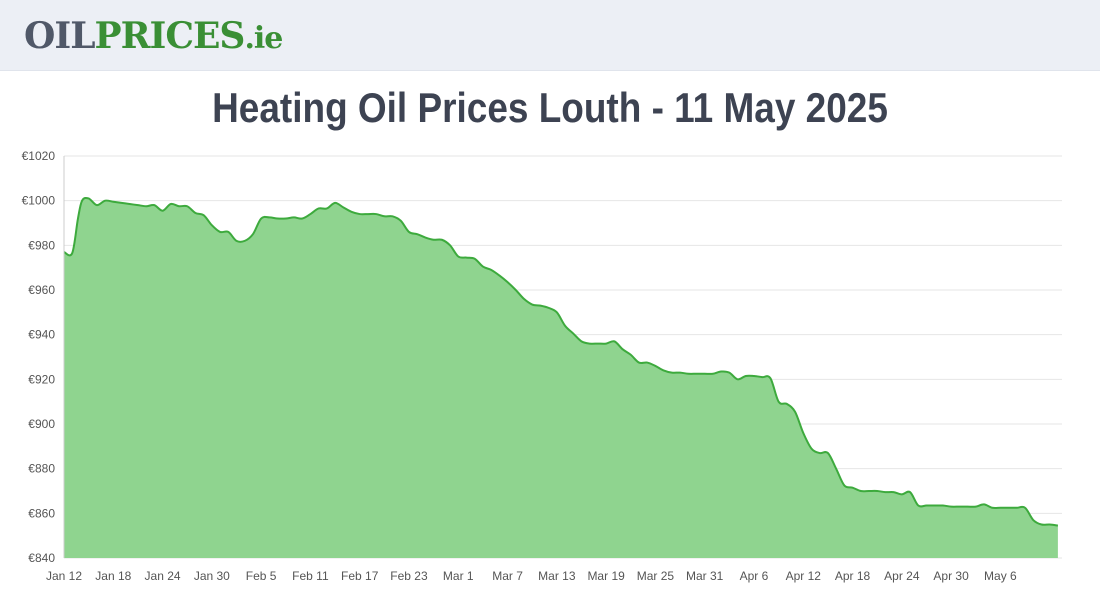 The image size is (1100, 600). Describe the element at coordinates (550, 35) in the screenshot. I see `site-header: OILPRICES.ie` at that location.